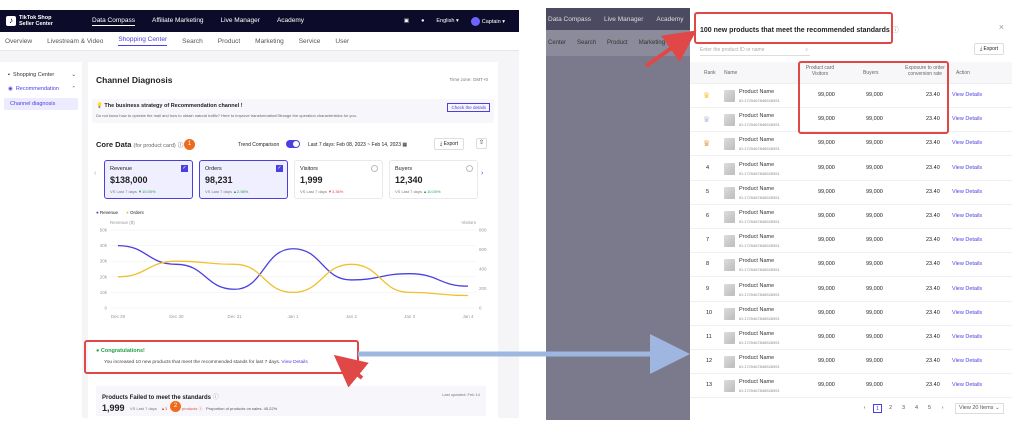 The image size is (1024, 430). Describe the element at coordinates (313, 191) in the screenshot. I see `compare-label: VS Last 7 days` at that location.